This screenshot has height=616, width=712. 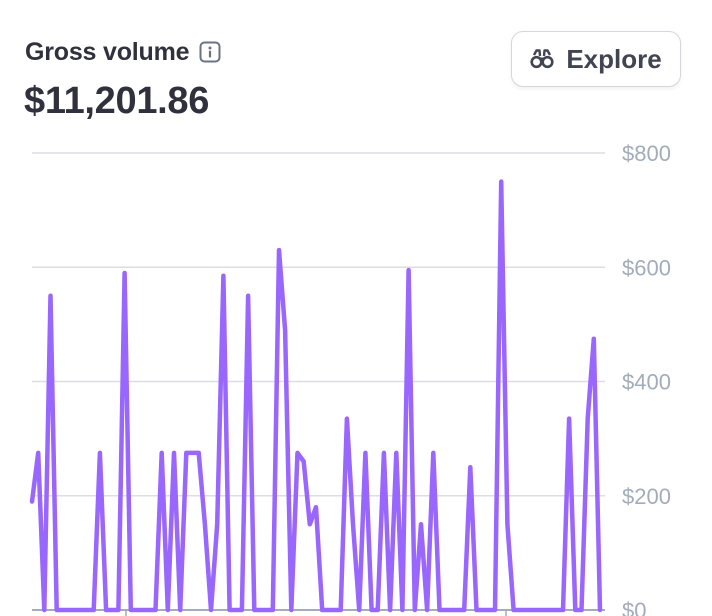 I want to click on explore-label: Explore, so click(x=614, y=58).